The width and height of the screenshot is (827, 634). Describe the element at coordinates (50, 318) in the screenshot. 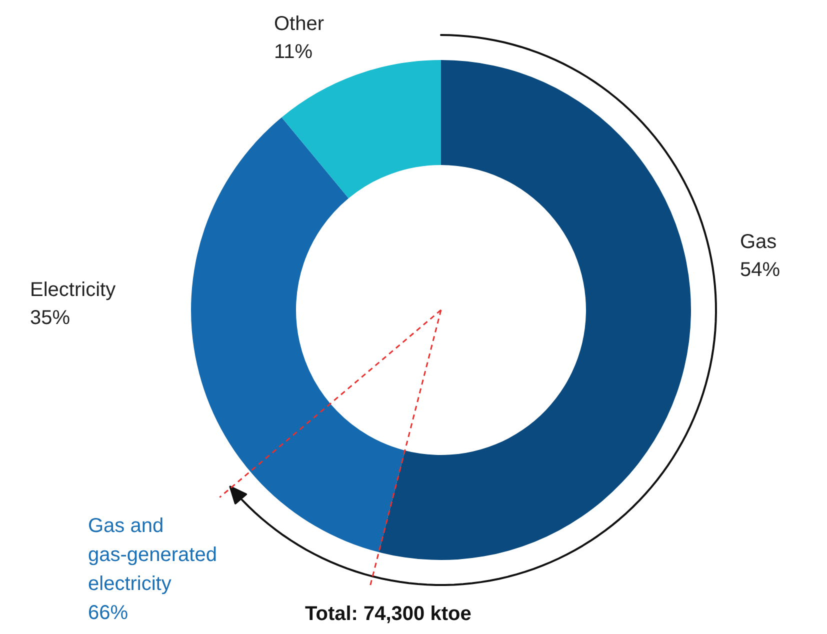

I see `data-label: 35%` at that location.